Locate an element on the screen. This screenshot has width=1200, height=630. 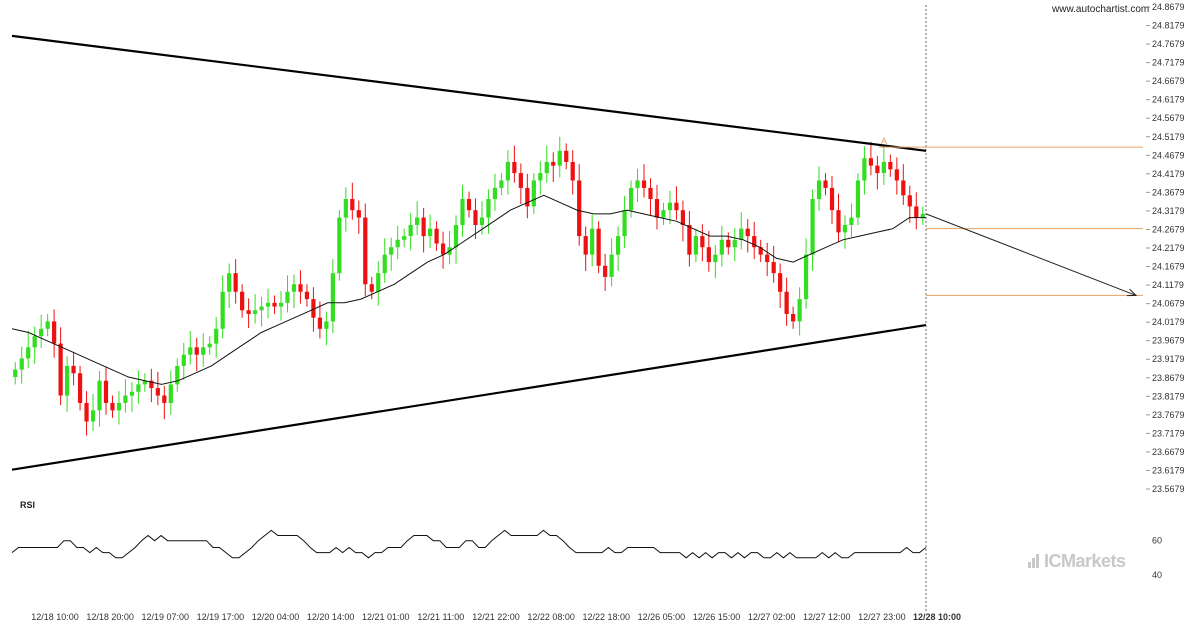
broker-logo: ICMarkets is located at coordinates (1077, 561).